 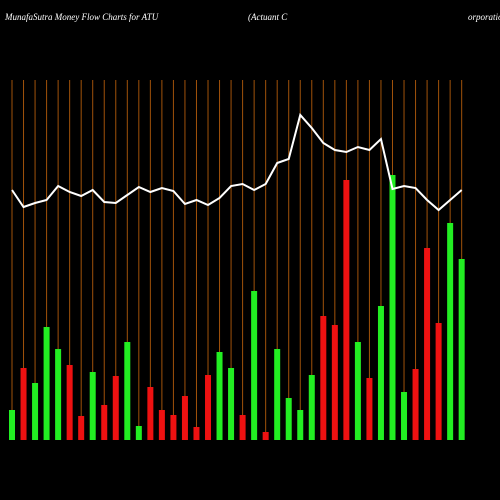 I want to click on chart-subtitle: (Actuant C, so click(x=268, y=17).